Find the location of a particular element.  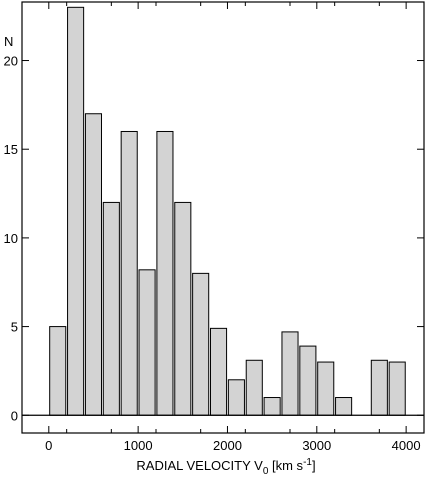

x-axis-label: RADIAL VELOCITY V0 [km s-1] is located at coordinates (225, 467).